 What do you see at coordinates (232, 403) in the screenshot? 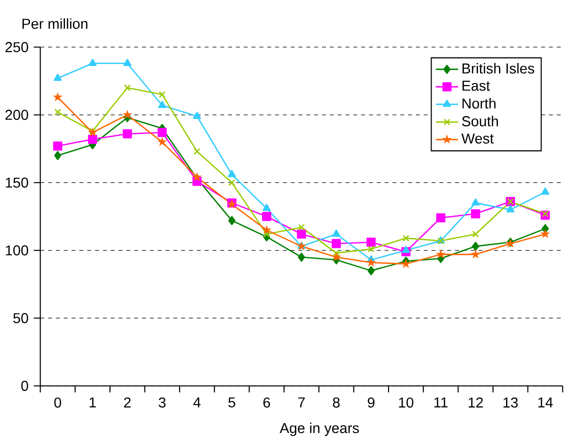
I see `x-tick-label: 5` at bounding box center [232, 403].